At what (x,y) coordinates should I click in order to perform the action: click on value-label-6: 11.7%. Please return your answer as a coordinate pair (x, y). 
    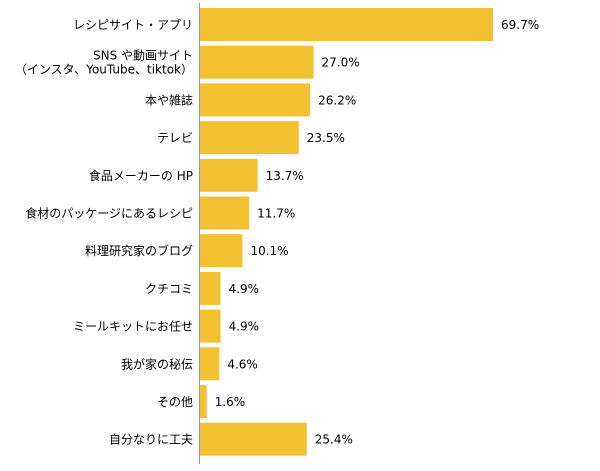
    Looking at the image, I should click on (276, 214).